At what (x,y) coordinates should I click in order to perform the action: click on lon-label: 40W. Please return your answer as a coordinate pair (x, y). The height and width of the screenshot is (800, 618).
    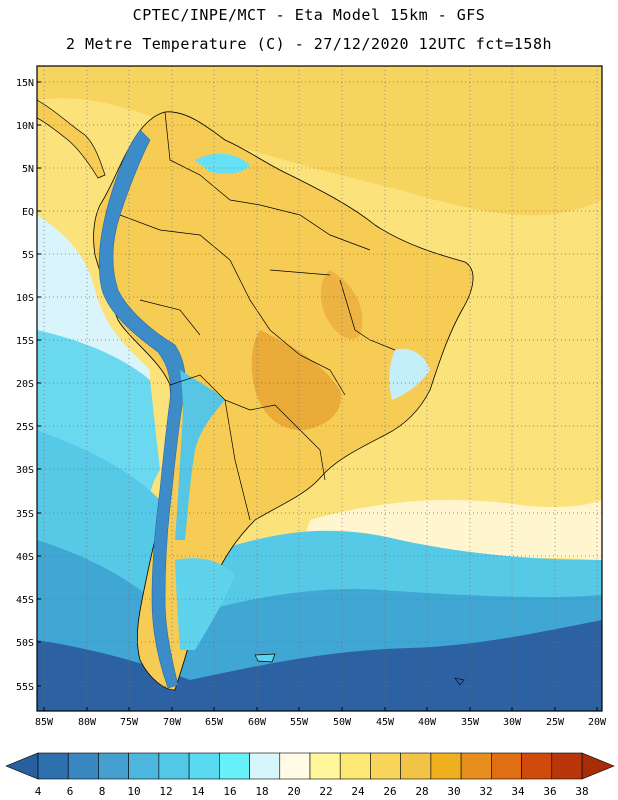
    Looking at the image, I should click on (427, 722).